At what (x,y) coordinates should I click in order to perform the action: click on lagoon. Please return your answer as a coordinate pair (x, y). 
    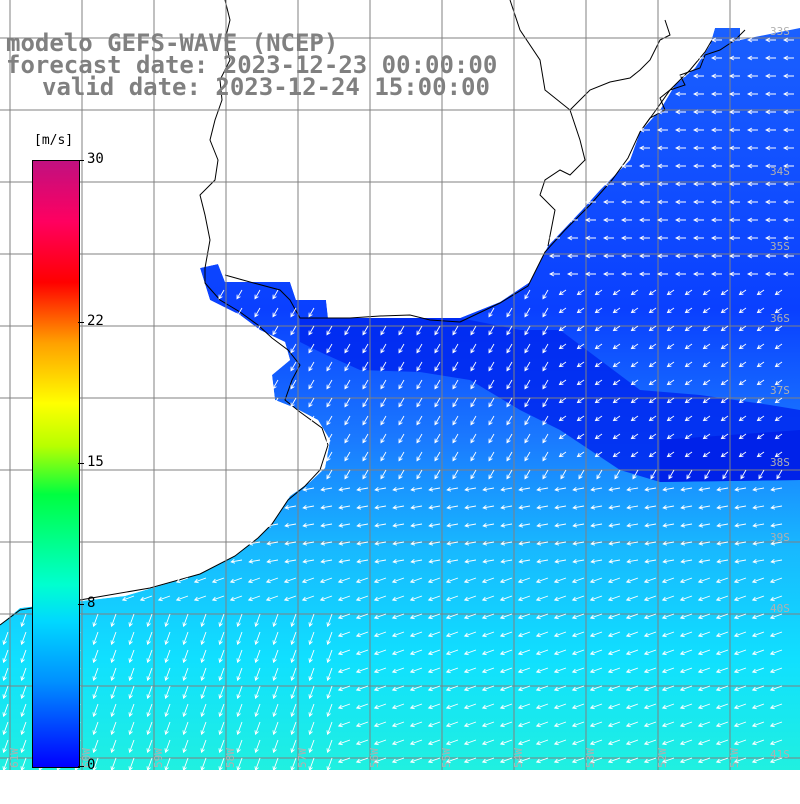
    Looking at the image, I should click on (692, 81).